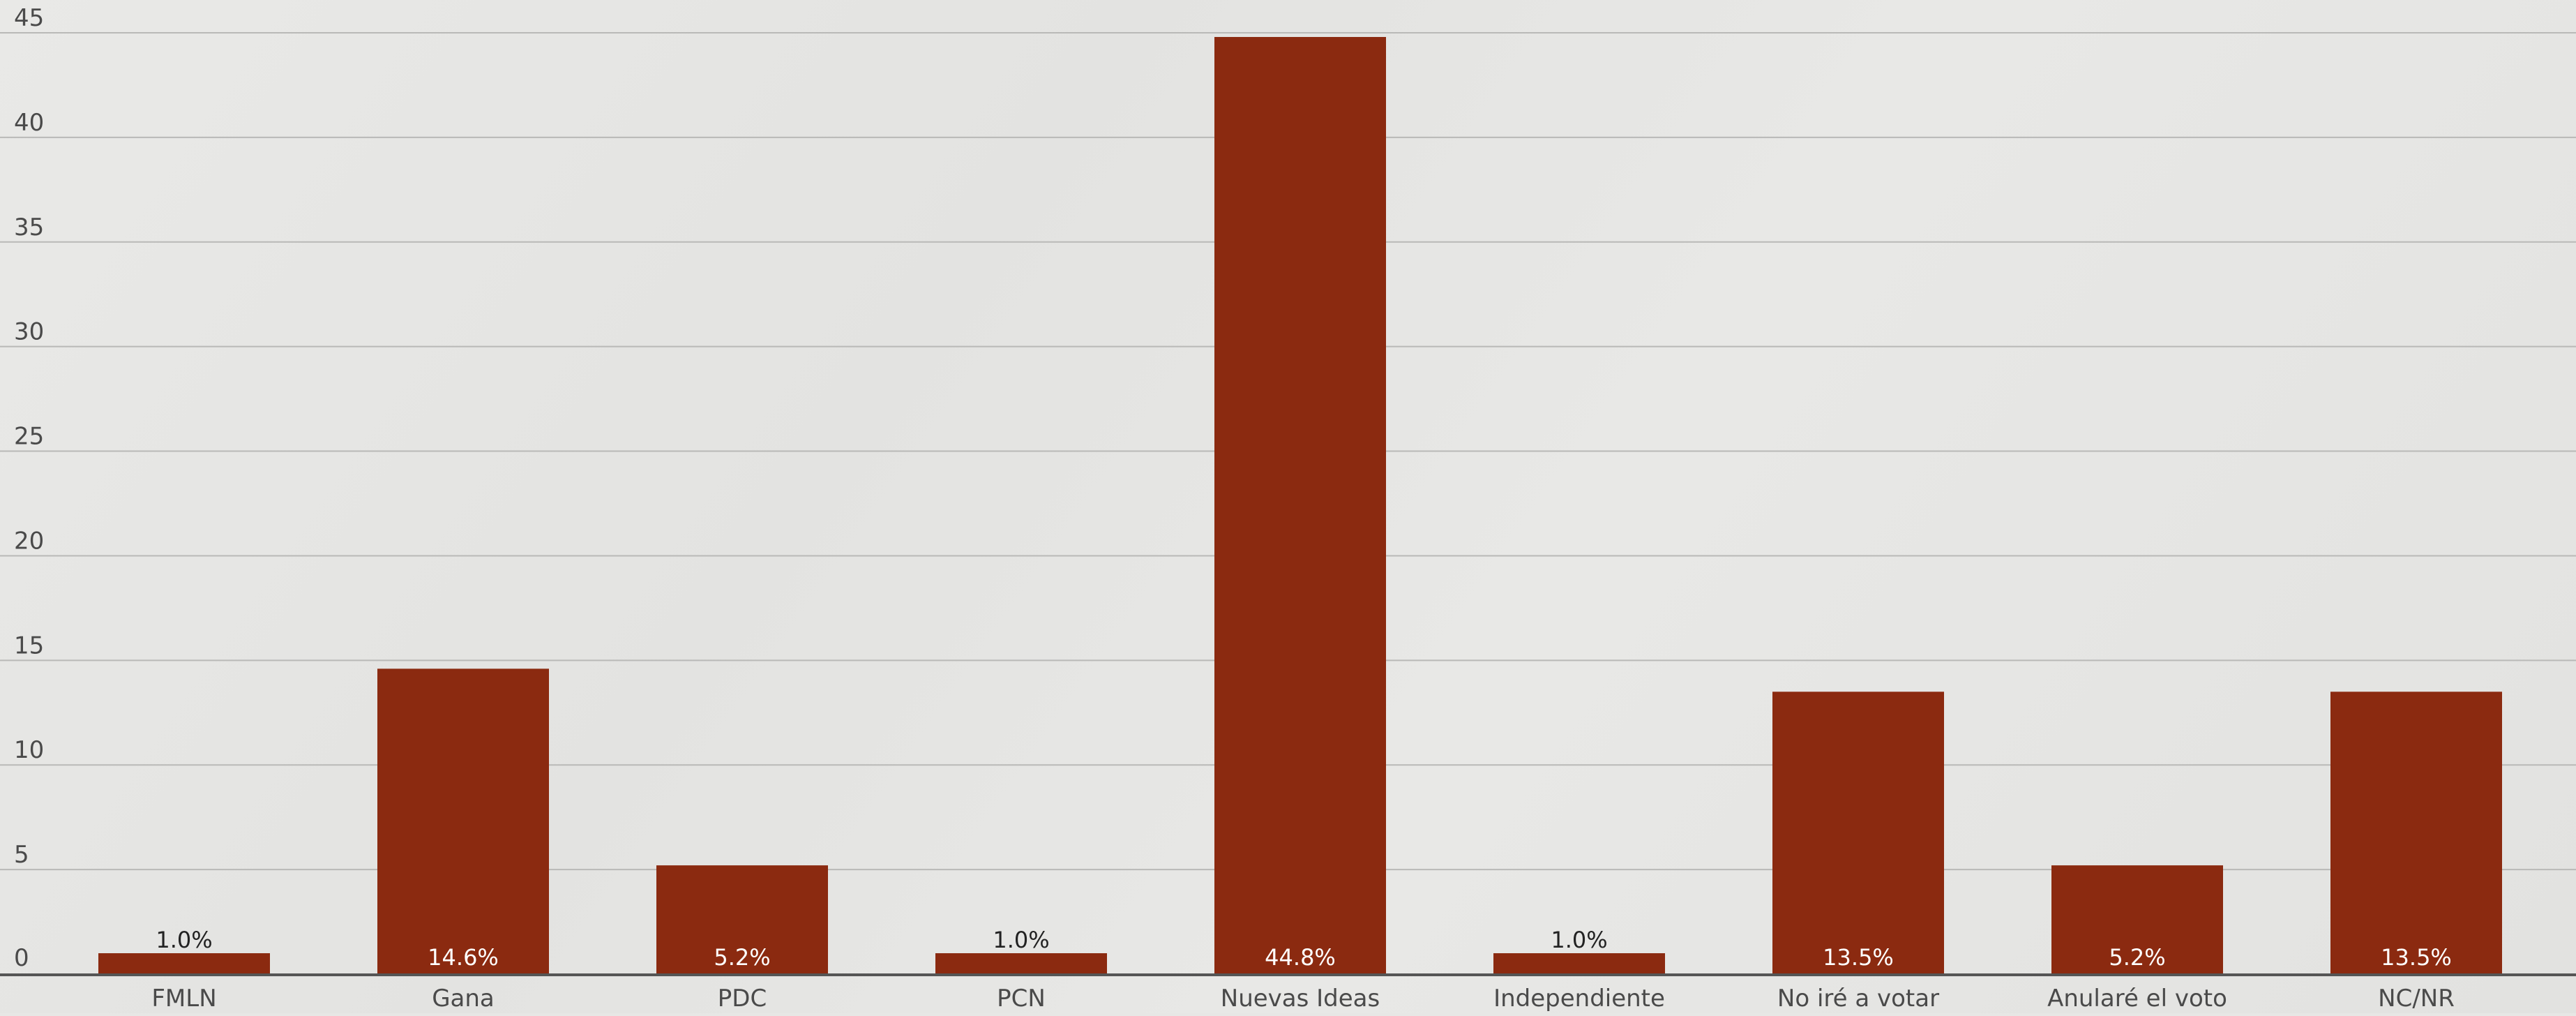 The width and height of the screenshot is (2576, 1016). Describe the element at coordinates (1579, 963) in the screenshot. I see `bar-independiente` at that location.